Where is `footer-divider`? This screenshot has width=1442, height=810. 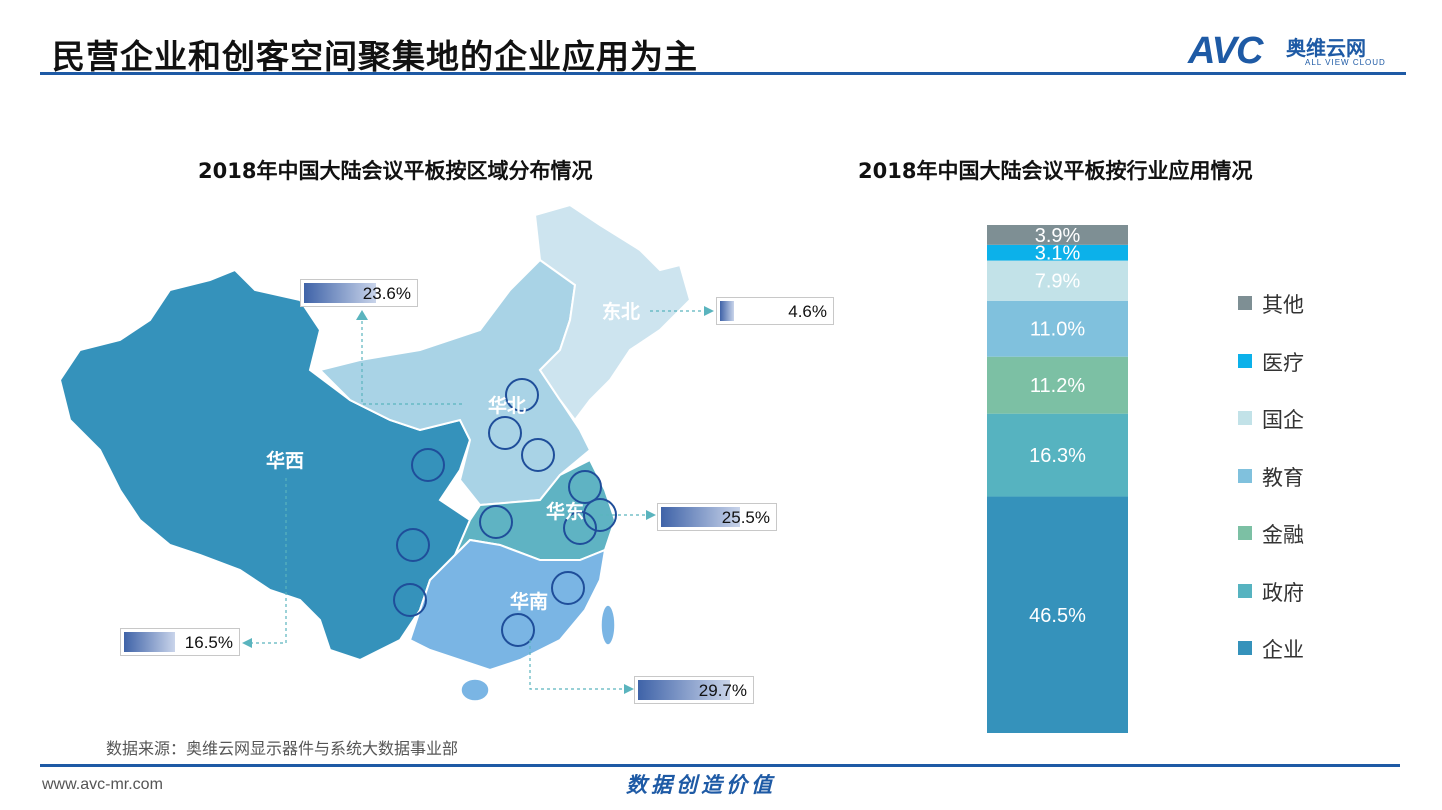
footer-divider is located at coordinates (720, 765).